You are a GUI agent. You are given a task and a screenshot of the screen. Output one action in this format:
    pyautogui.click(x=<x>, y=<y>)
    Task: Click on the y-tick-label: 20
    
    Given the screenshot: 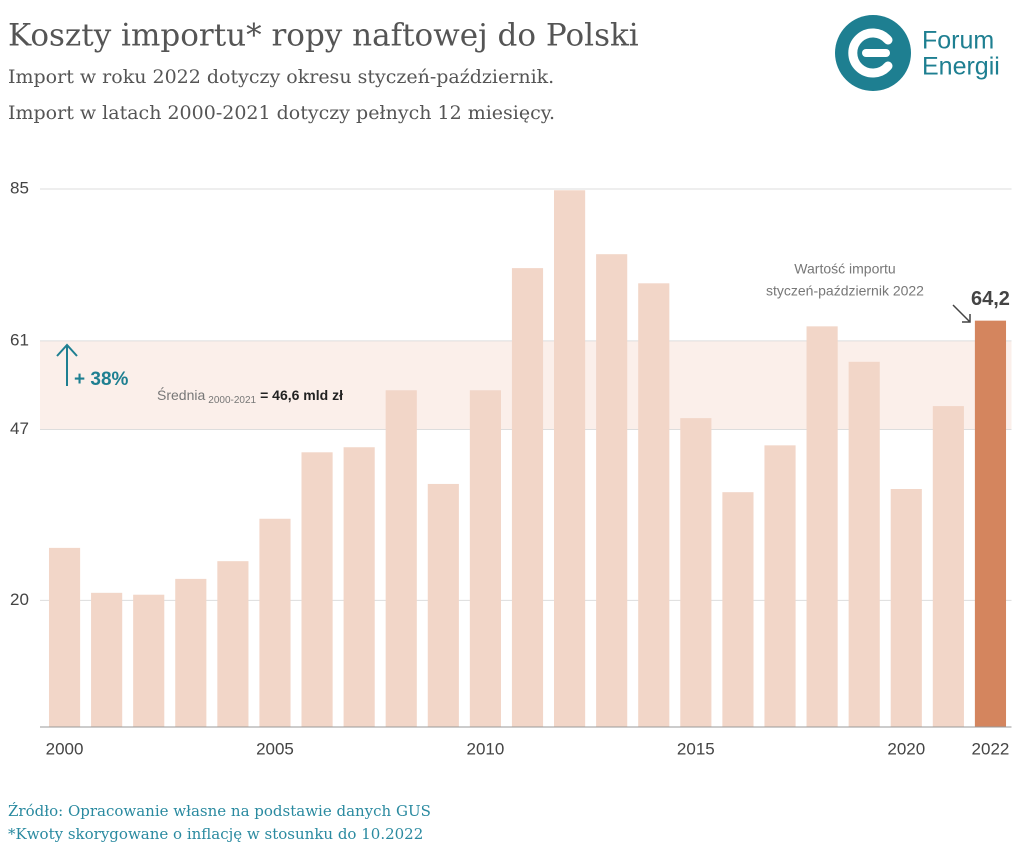 What is the action you would take?
    pyautogui.click(x=19, y=599)
    